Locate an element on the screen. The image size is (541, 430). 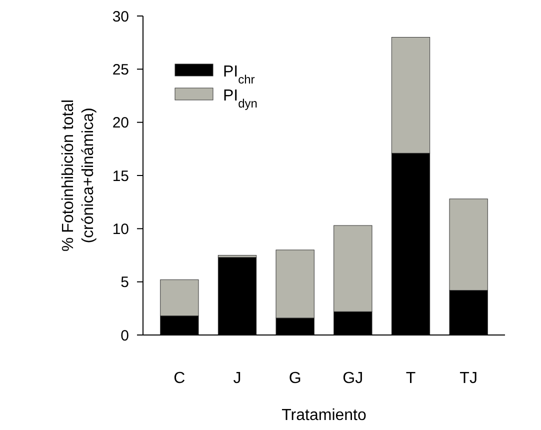
y-tick-label: 20 is located at coordinates (120, 123).